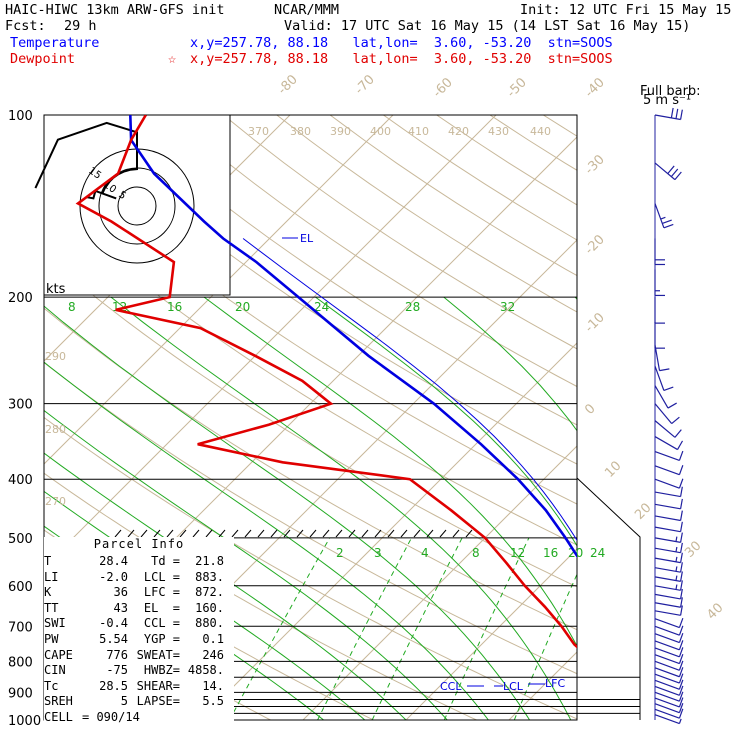 Image resolution: width=740 pixels, height=740 pixels. What do you see at coordinates (418, 131) in the screenshot?
I see `theta-label: 410` at bounding box center [418, 131].